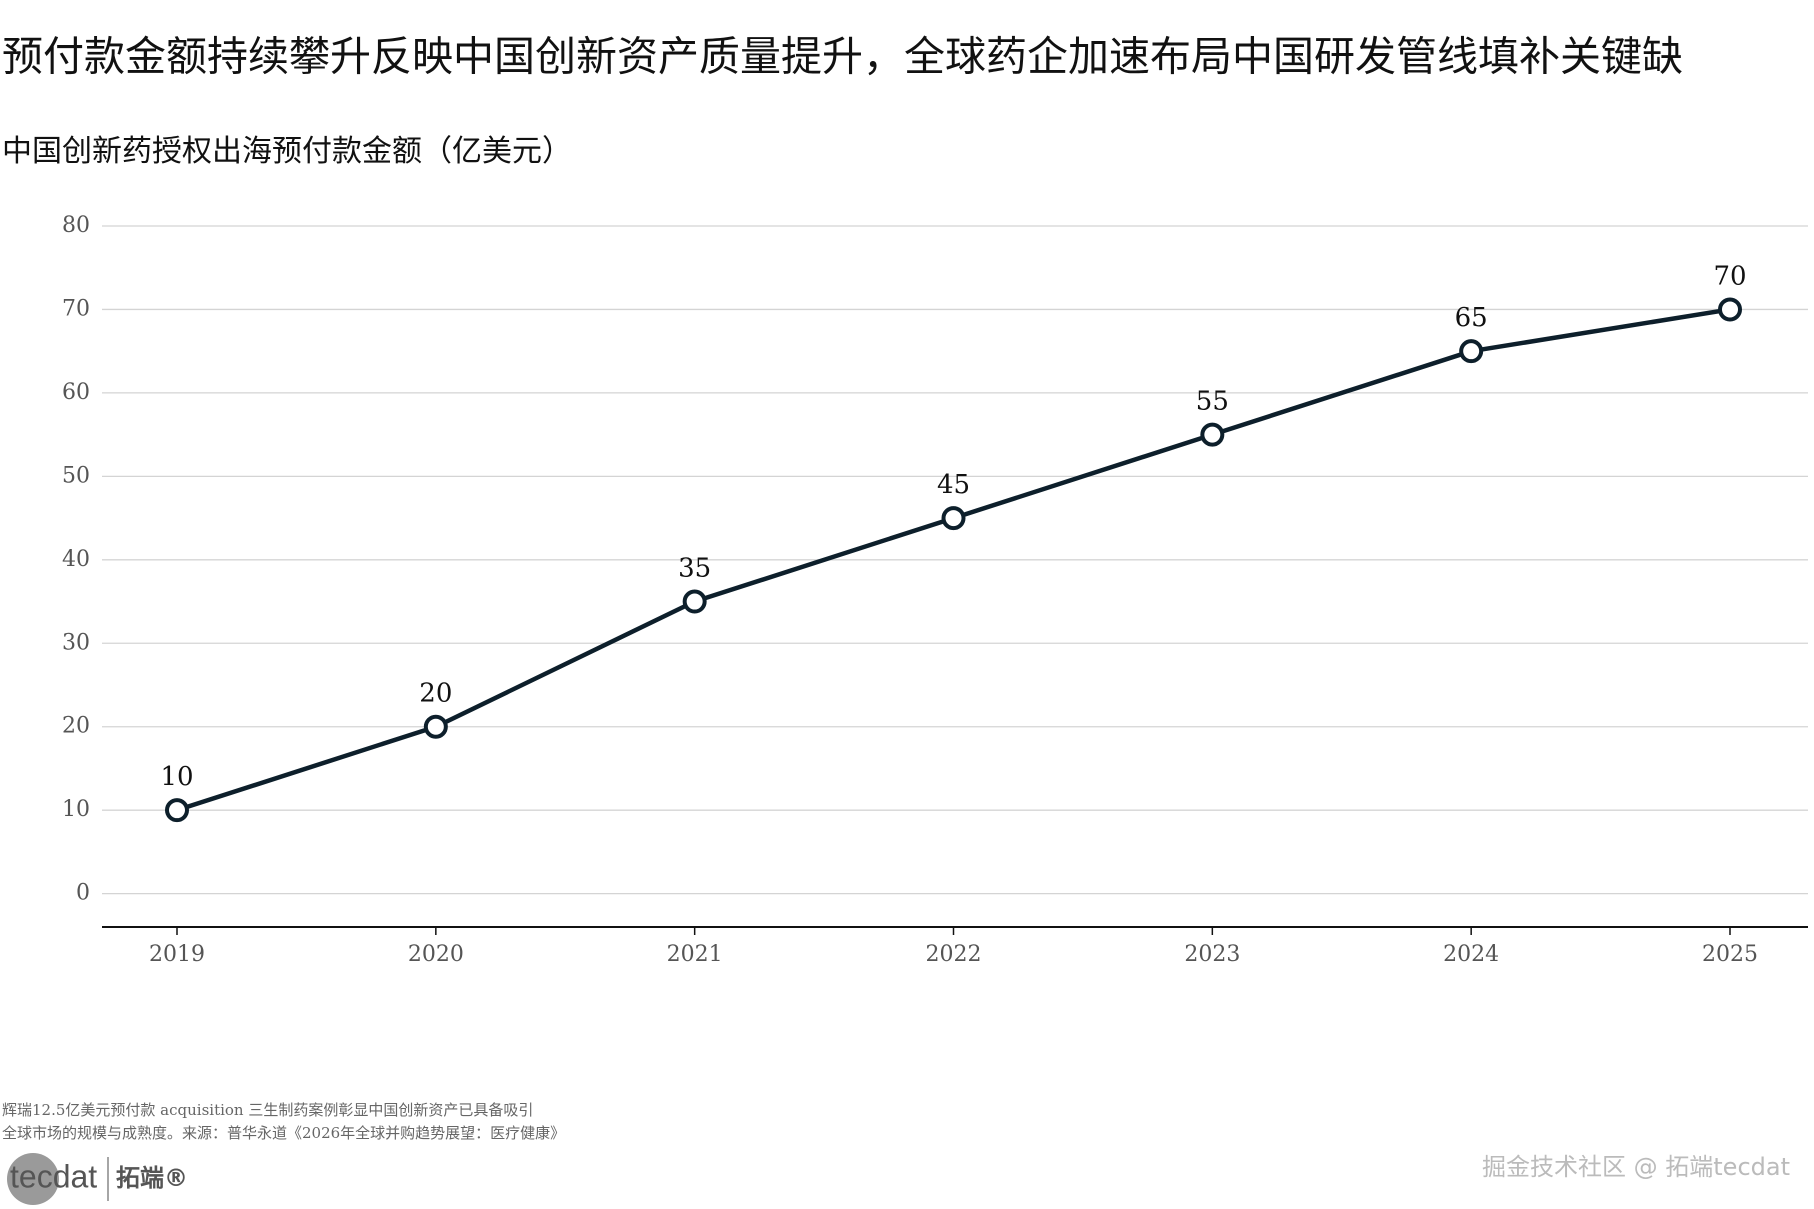 This screenshot has width=1814, height=1209. I want to click on data-label: 35, so click(694, 569).